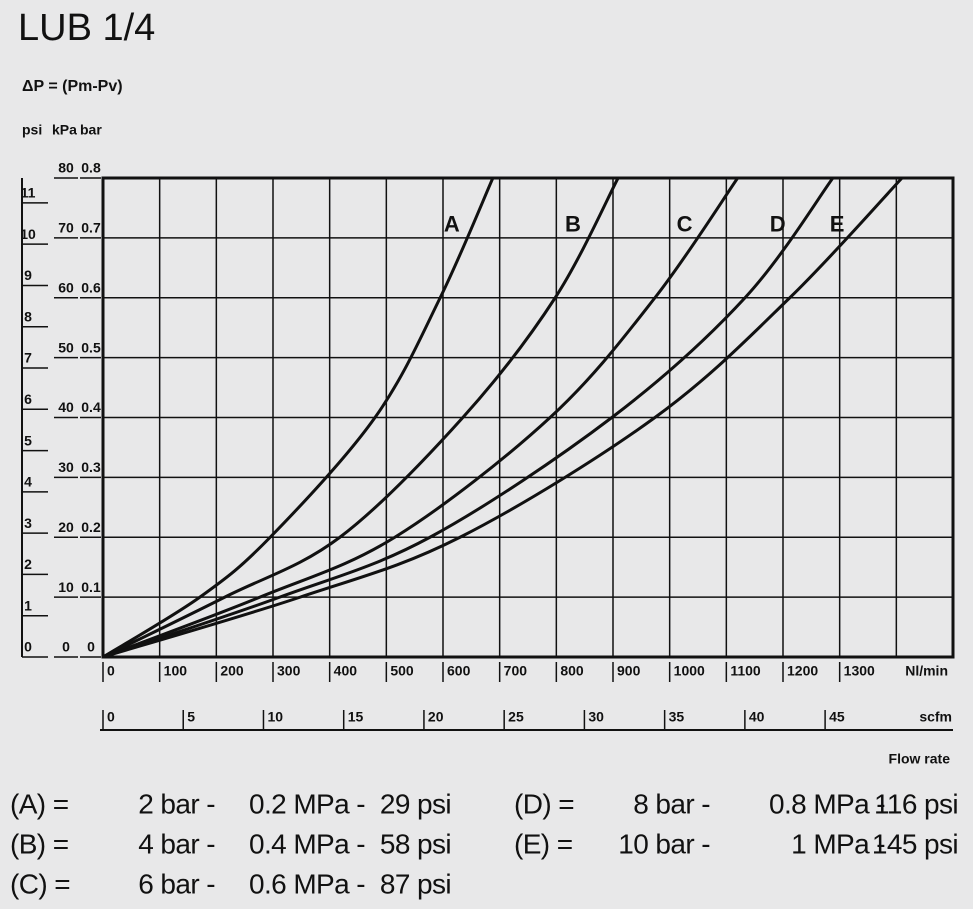 The height and width of the screenshot is (909, 973). Describe the element at coordinates (91, 587) in the screenshot. I see `y-tick-label: 0.1` at that location.